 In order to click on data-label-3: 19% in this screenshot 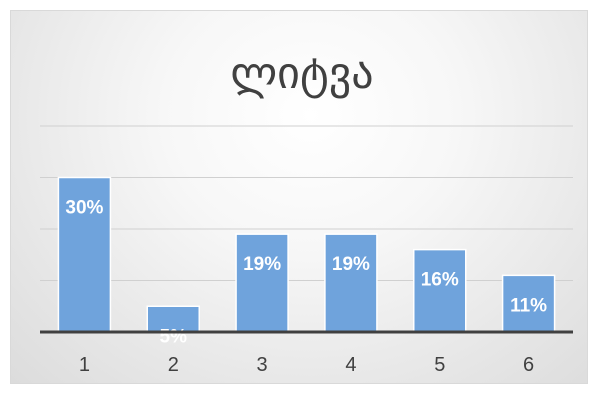, I will do `click(262, 264)`.